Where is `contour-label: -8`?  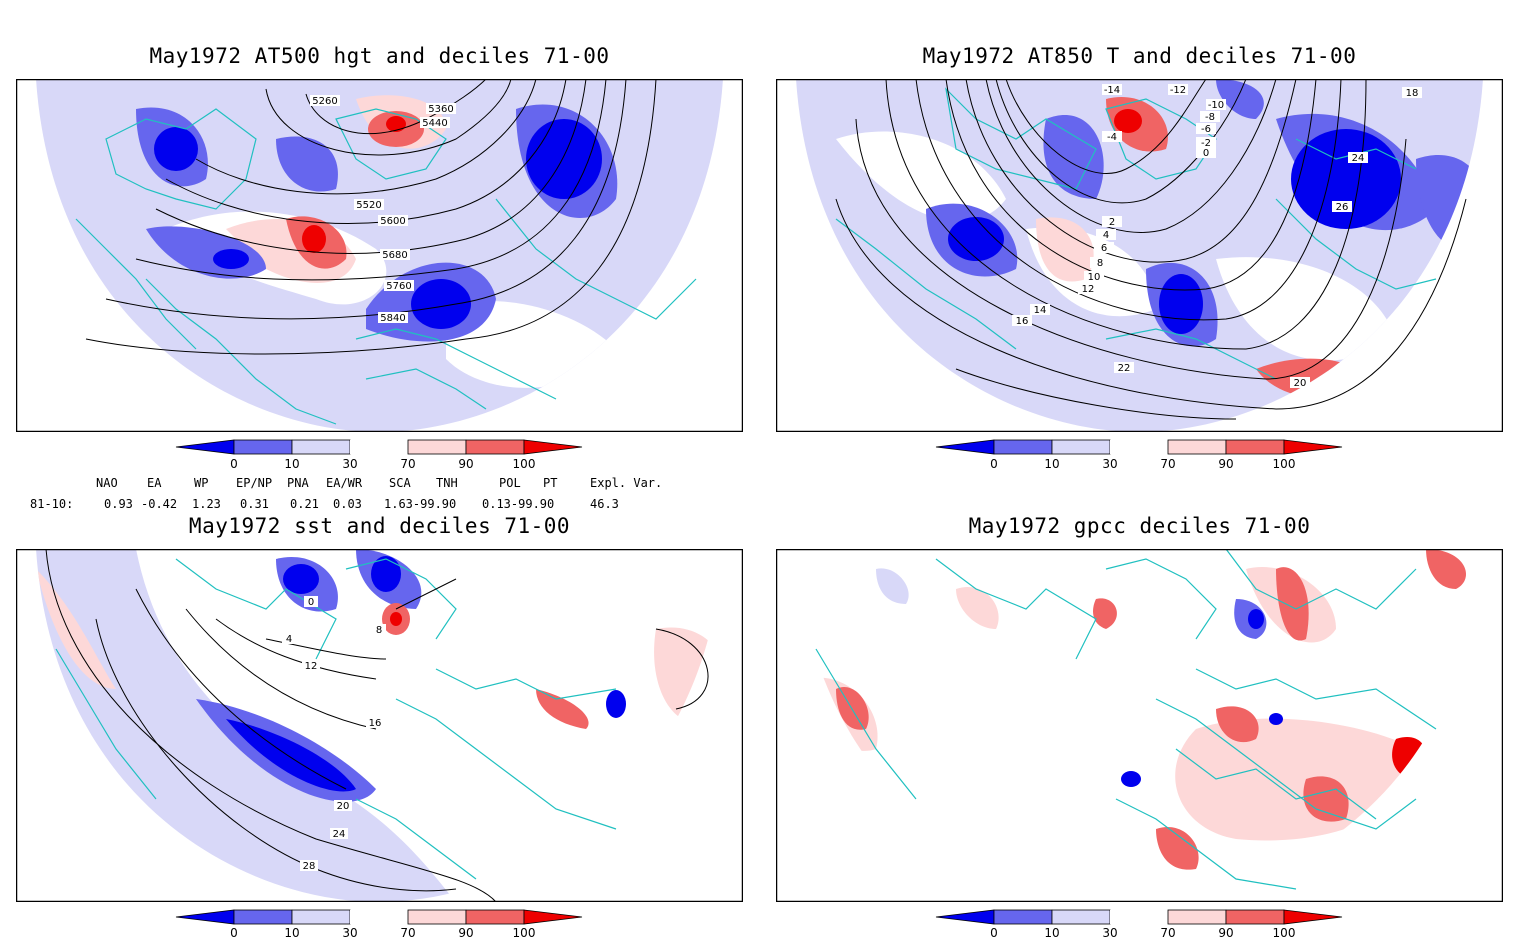
contour-label: -8 is located at coordinates (1210, 117).